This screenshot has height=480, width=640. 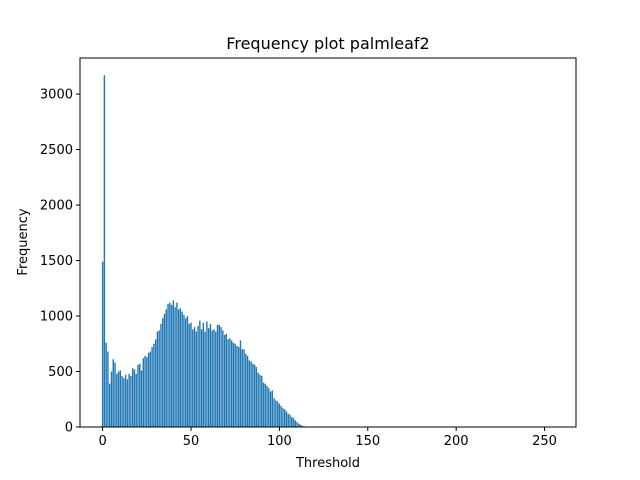 What do you see at coordinates (102, 441) in the screenshot?
I see `x-tick-label: 0` at bounding box center [102, 441].